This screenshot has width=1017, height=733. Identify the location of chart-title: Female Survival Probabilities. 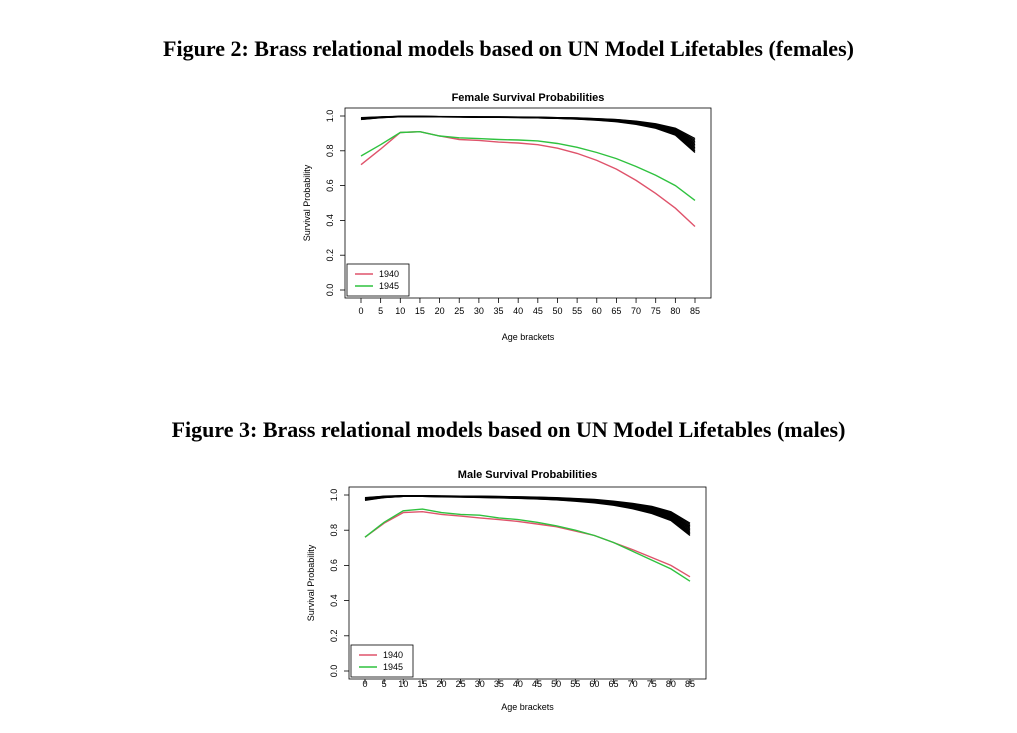
(528, 98).